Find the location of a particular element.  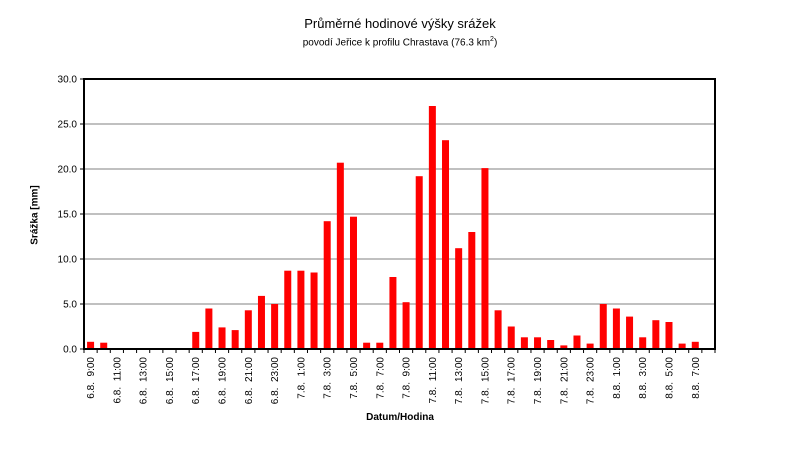

x-tick-label: 7.8. 13:00 is located at coordinates (459, 381).